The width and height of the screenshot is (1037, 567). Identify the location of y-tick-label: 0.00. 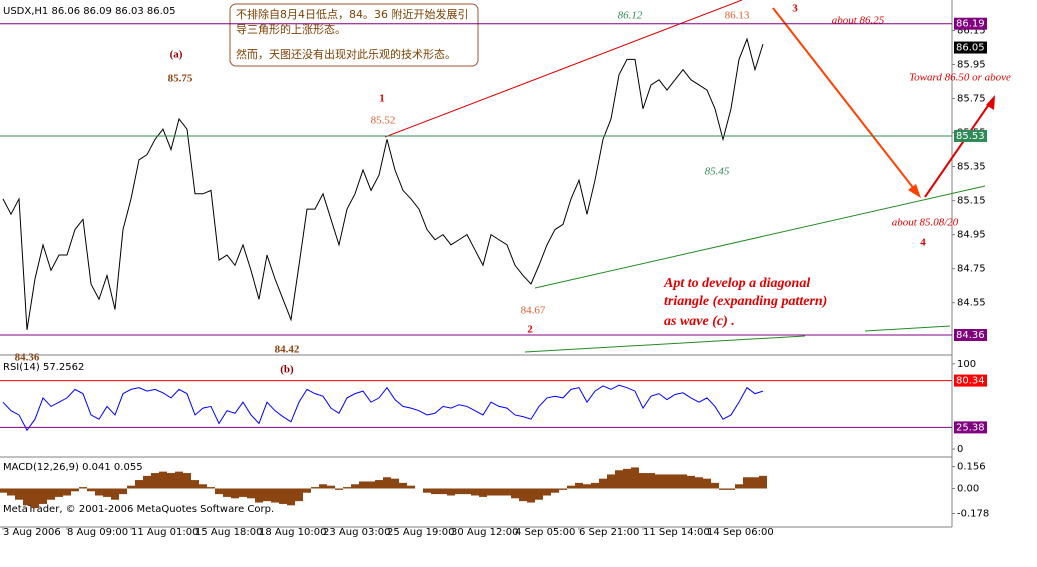
(968, 488).